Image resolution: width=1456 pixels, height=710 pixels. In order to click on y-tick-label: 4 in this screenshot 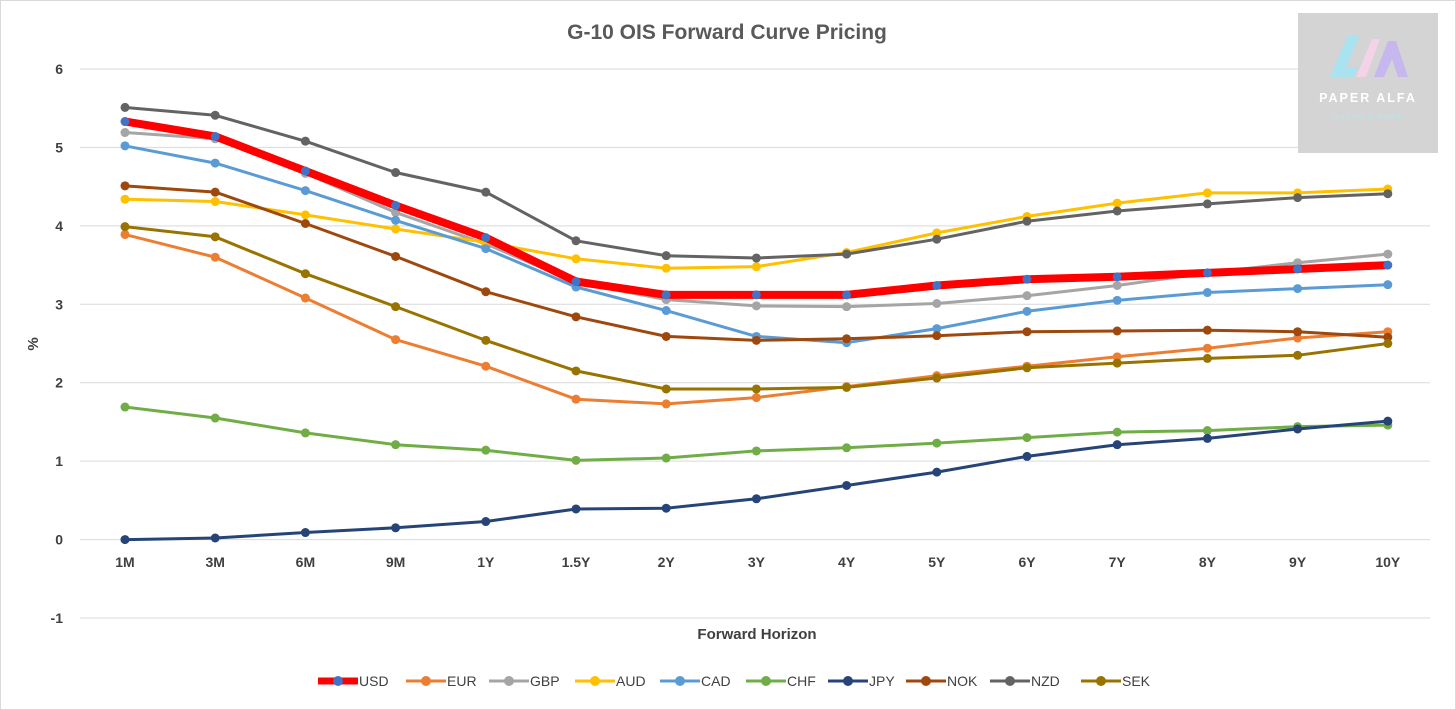, I will do `click(59, 226)`.